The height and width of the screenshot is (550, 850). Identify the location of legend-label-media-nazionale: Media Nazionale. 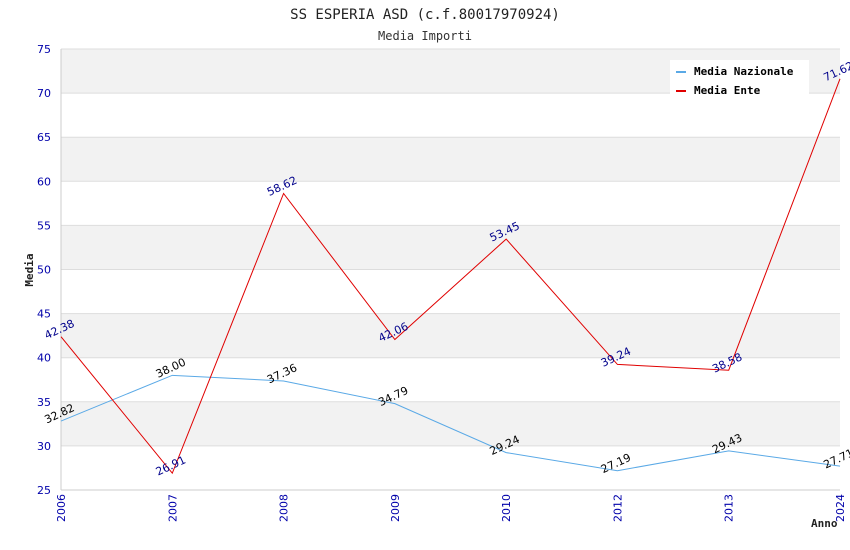
(744, 71).